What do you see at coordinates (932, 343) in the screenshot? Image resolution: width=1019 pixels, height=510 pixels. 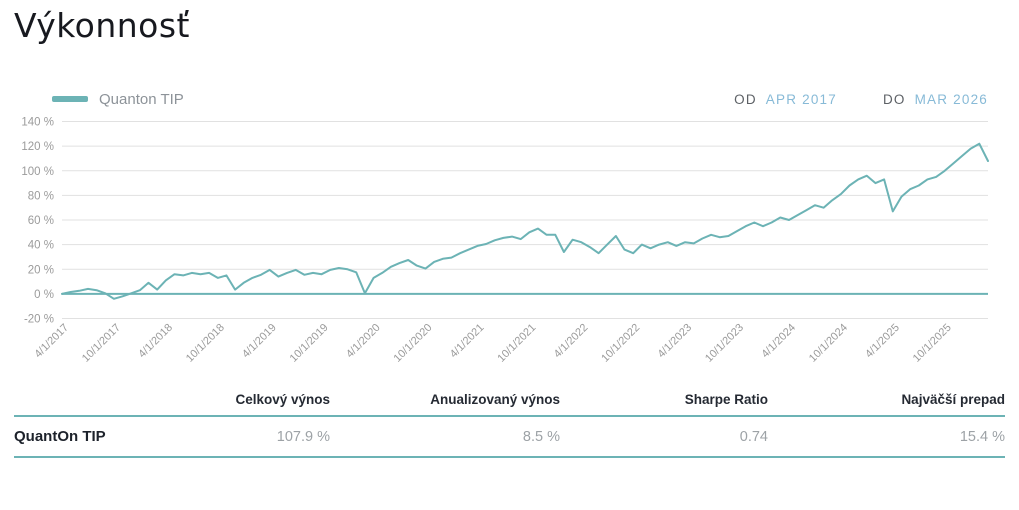 I see `x-tick-label: 10/1/2025` at bounding box center [932, 343].